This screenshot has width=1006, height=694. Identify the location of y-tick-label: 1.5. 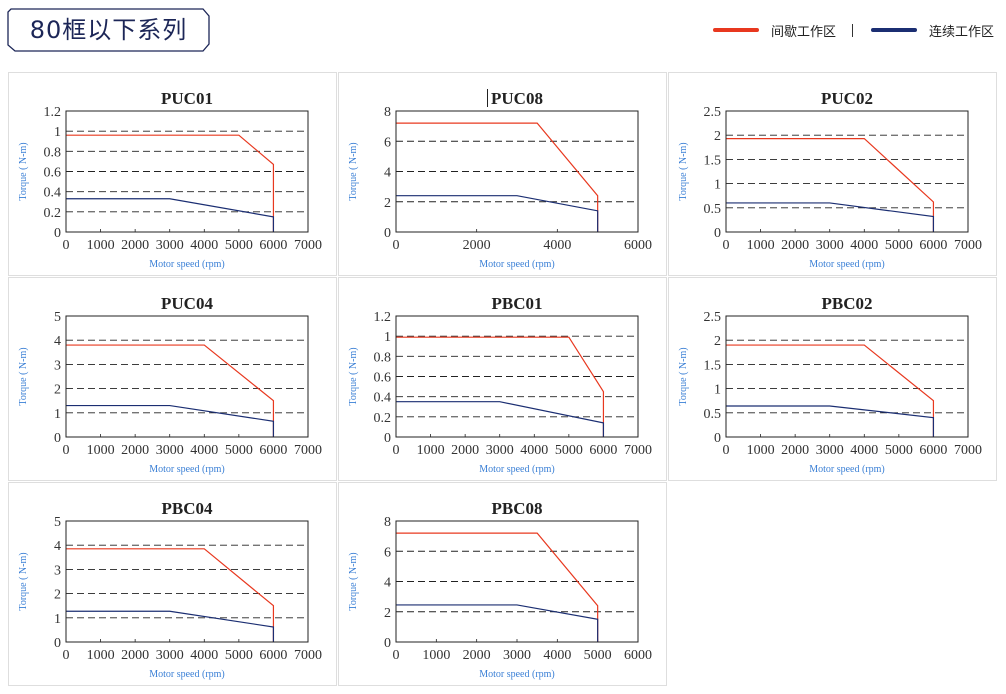
(713, 160).